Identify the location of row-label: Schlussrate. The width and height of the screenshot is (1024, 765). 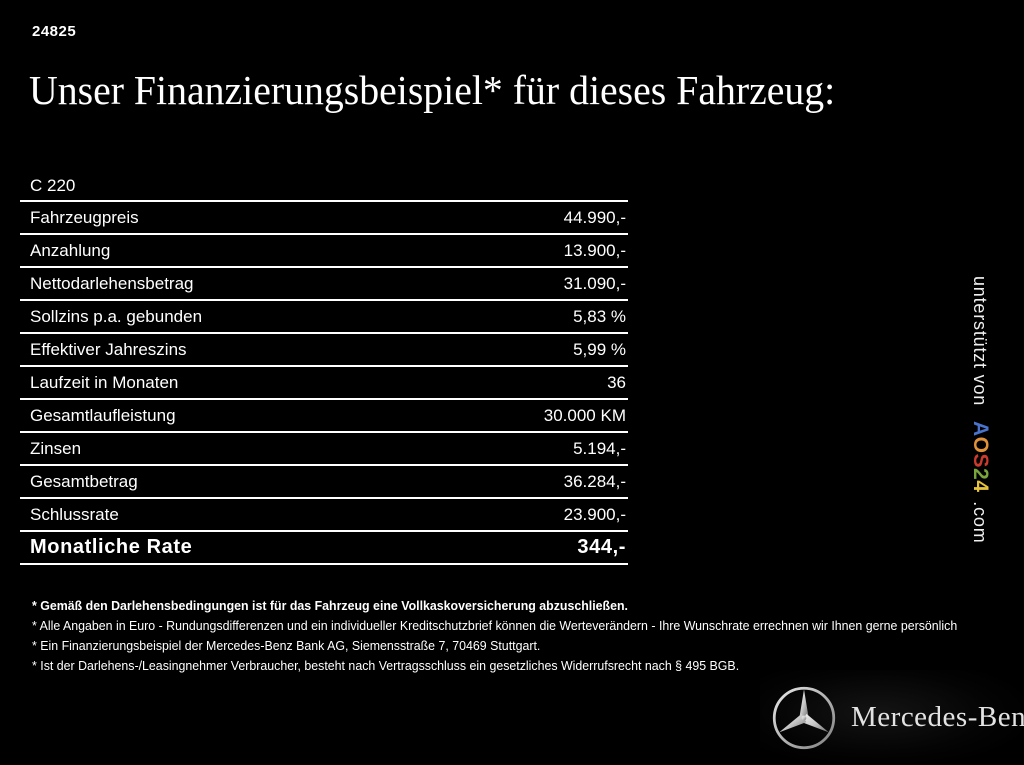
(74, 514).